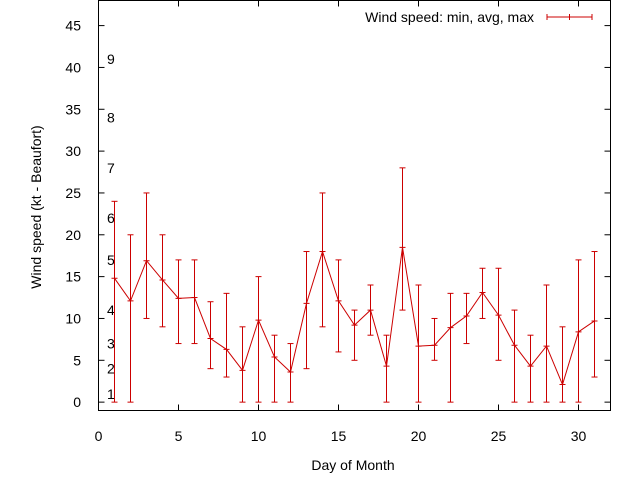 Image resolution: width=640 pixels, height=485 pixels. Describe the element at coordinates (77, 360) in the screenshot. I see `y-tick-label: 5` at that location.